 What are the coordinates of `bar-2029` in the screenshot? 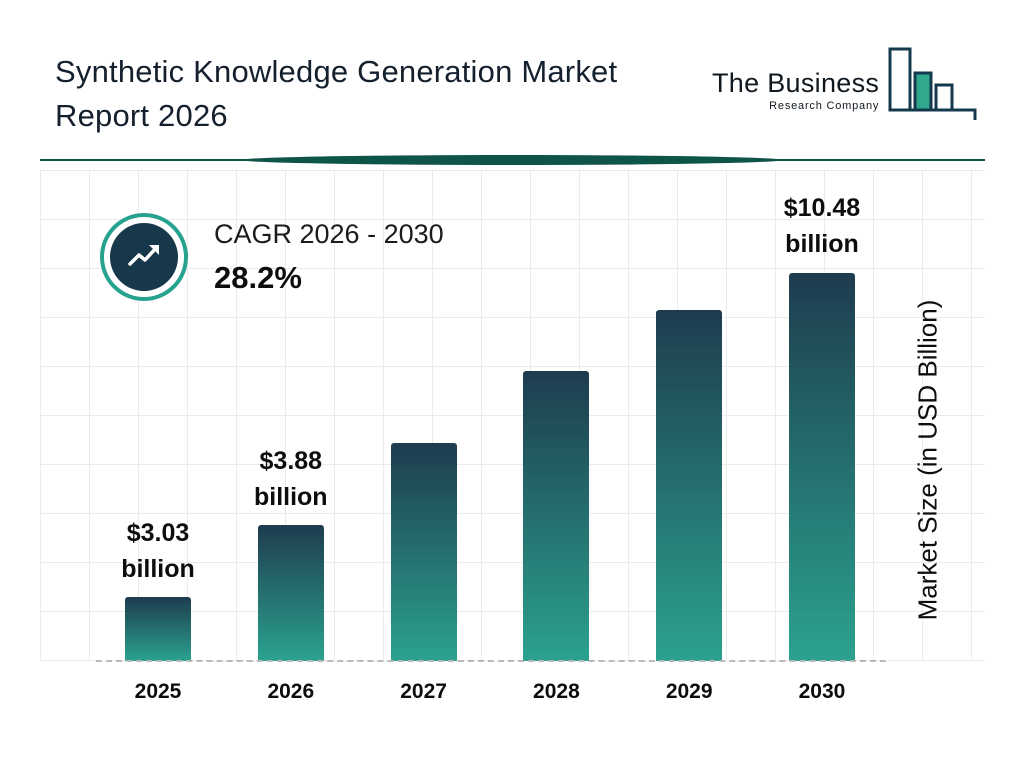 It's located at (689, 485).